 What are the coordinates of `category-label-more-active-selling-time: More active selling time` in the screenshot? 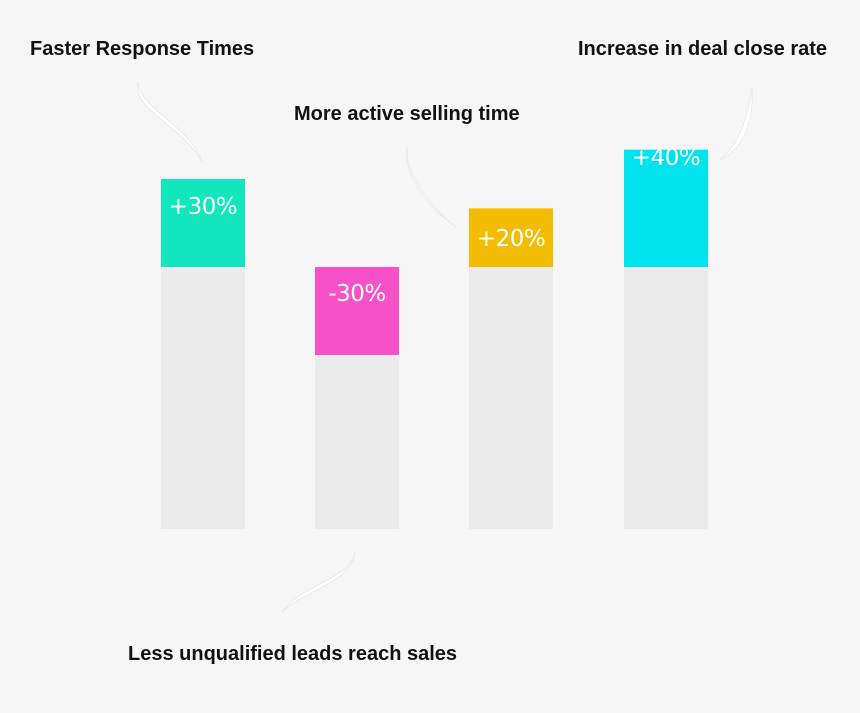 It's located at (407, 114).